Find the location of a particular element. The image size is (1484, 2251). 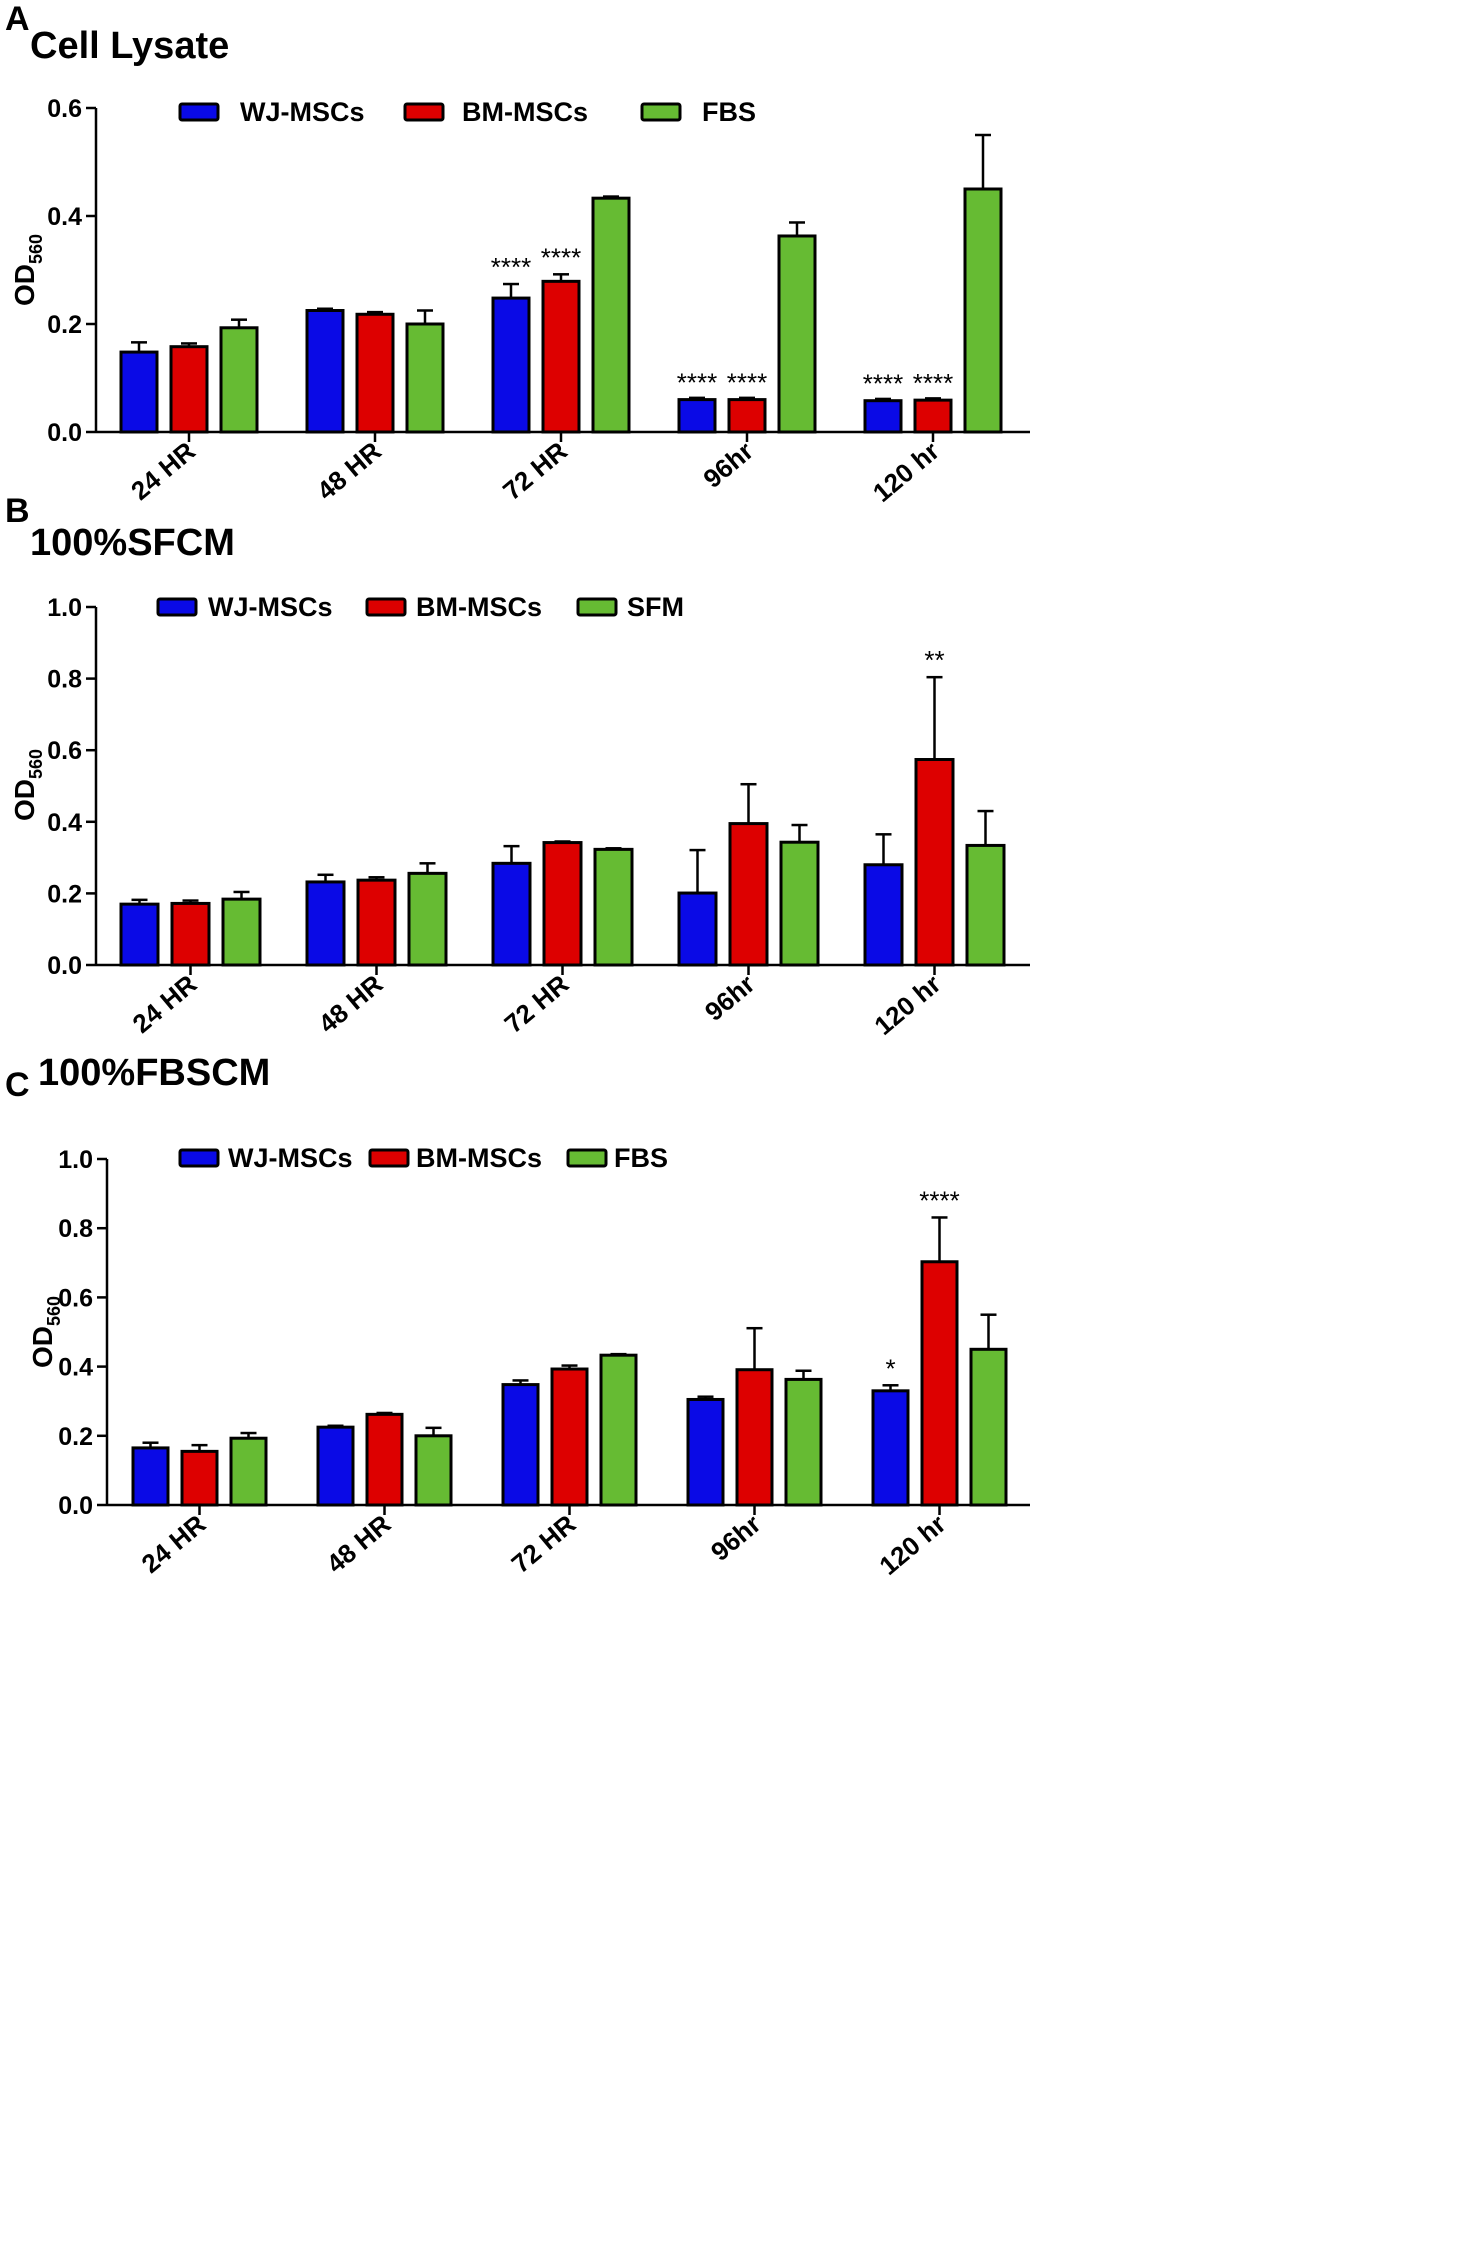

y-tick-label: 0.4 is located at coordinates (64, 823).